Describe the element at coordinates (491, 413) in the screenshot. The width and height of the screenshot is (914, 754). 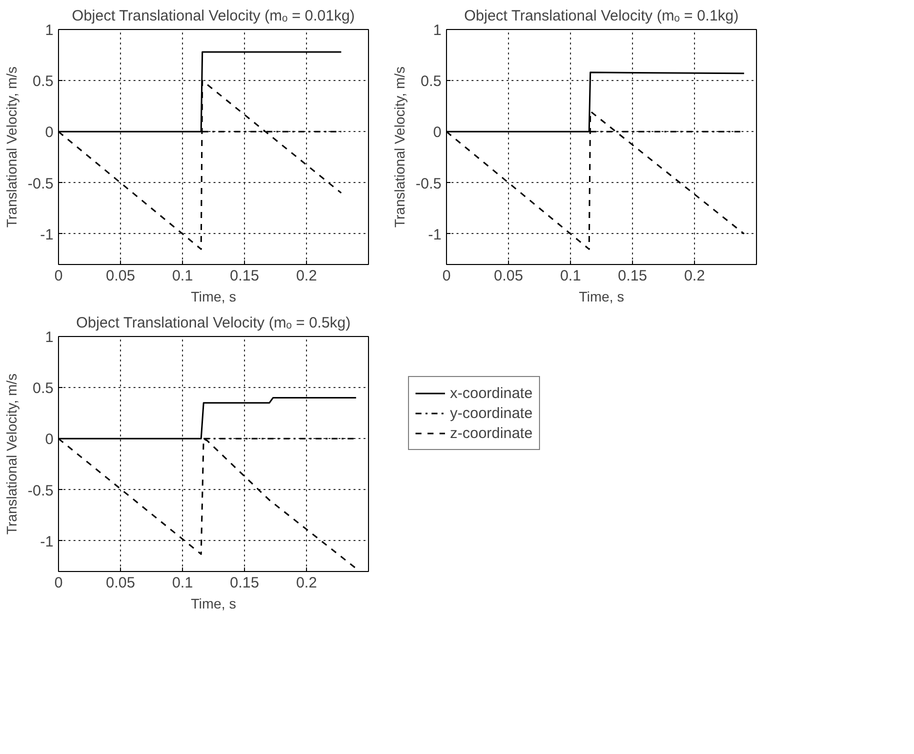
I see `legend-label: y-coordinate` at that location.